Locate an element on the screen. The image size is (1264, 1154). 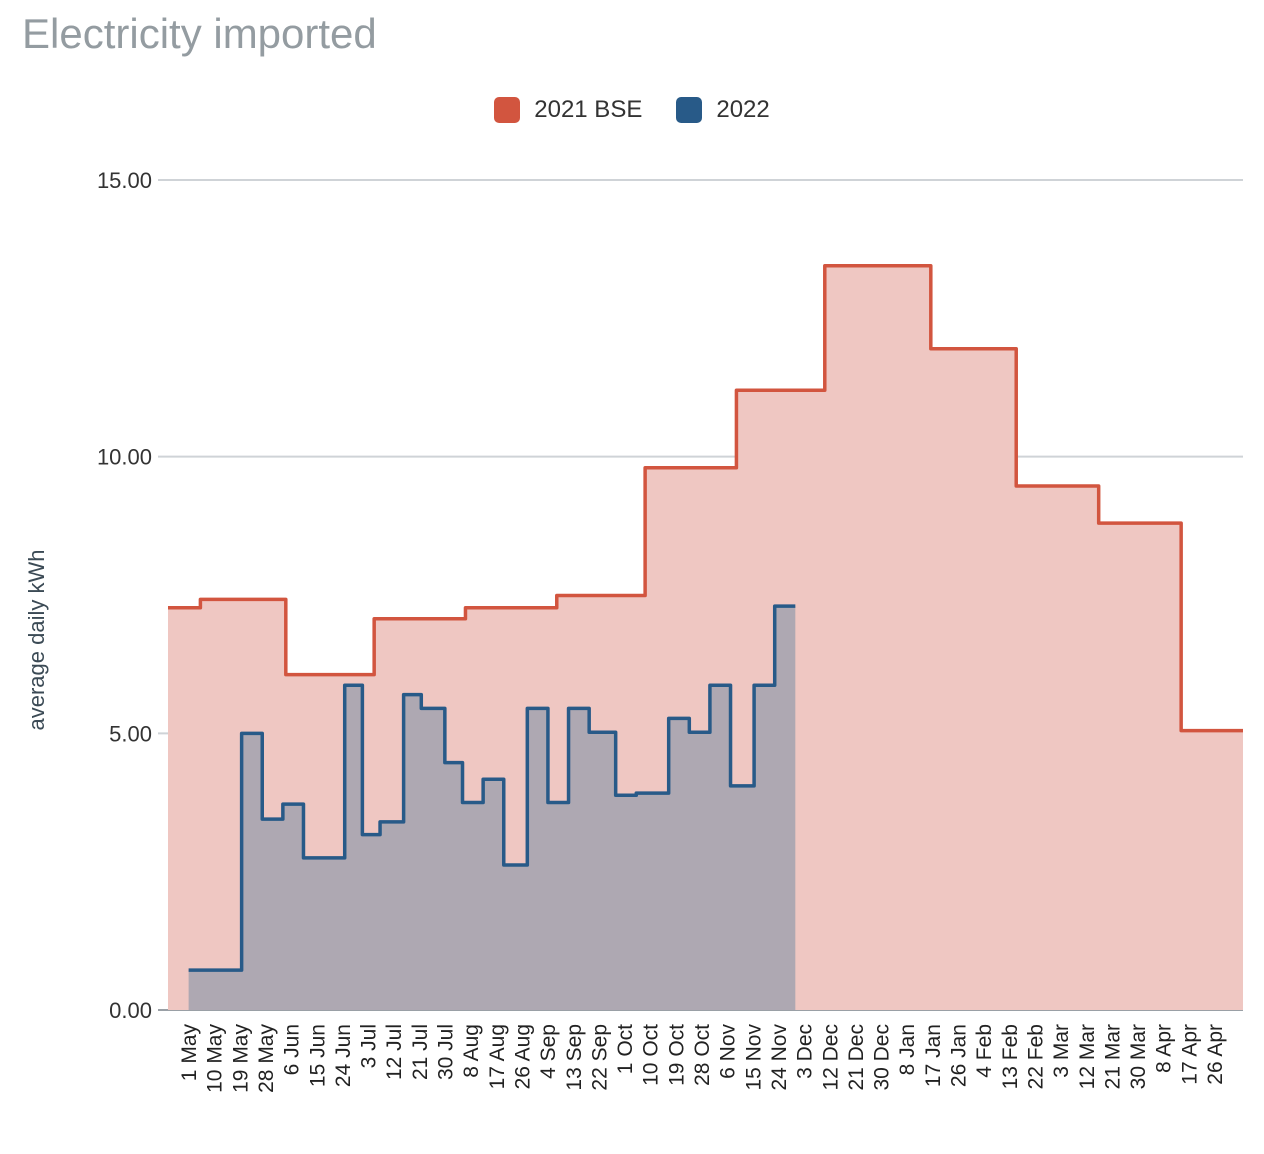
x-tick-label: 1 May is located at coordinates (189, 1053).